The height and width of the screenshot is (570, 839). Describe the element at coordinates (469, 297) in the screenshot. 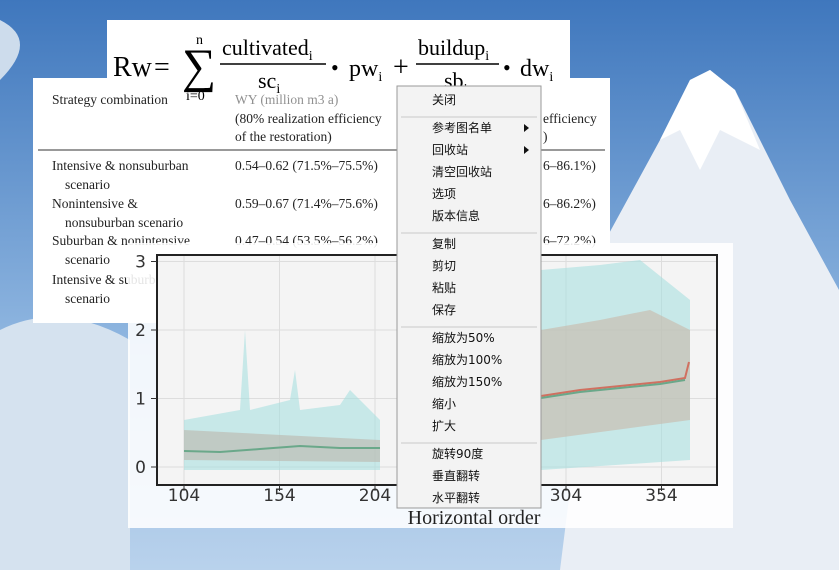

I see `menu-bg` at that location.